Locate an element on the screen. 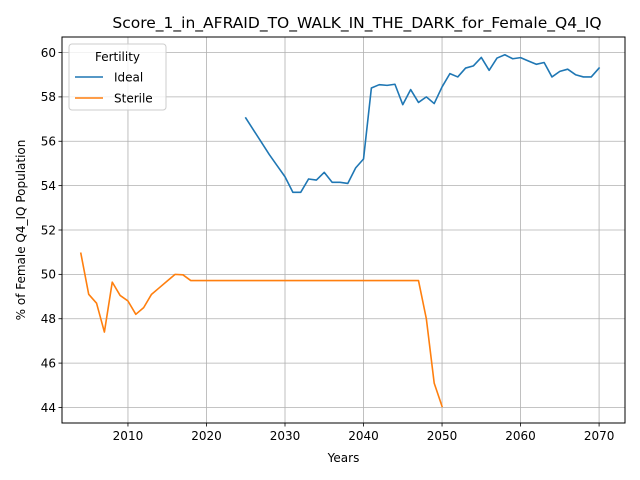 This screenshot has width=640, height=480. y-tick-label: 58 is located at coordinates (48, 97).